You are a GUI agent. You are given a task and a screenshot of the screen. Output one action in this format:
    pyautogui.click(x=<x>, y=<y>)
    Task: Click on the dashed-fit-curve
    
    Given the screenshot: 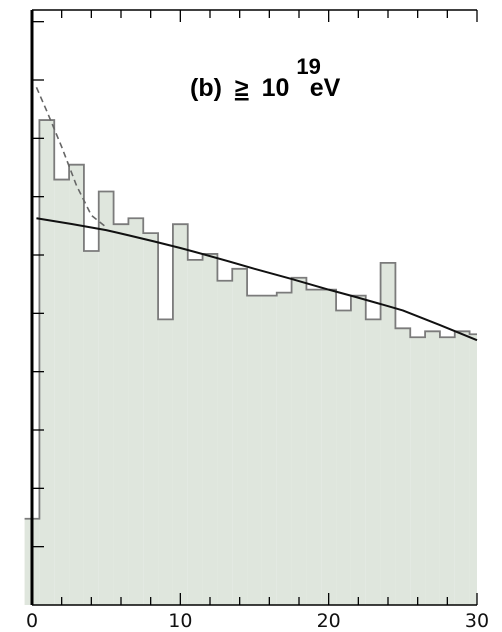 What is the action you would take?
    pyautogui.click(x=71, y=157)
    